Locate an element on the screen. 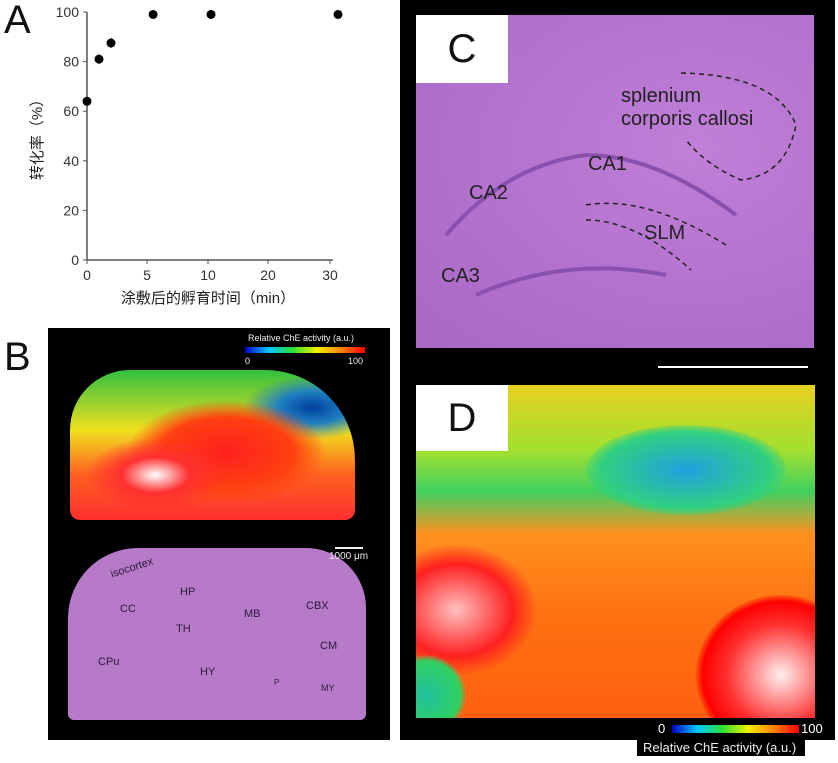 This screenshot has height=763, width=838. panel-label-a: A is located at coordinates (17, 21).